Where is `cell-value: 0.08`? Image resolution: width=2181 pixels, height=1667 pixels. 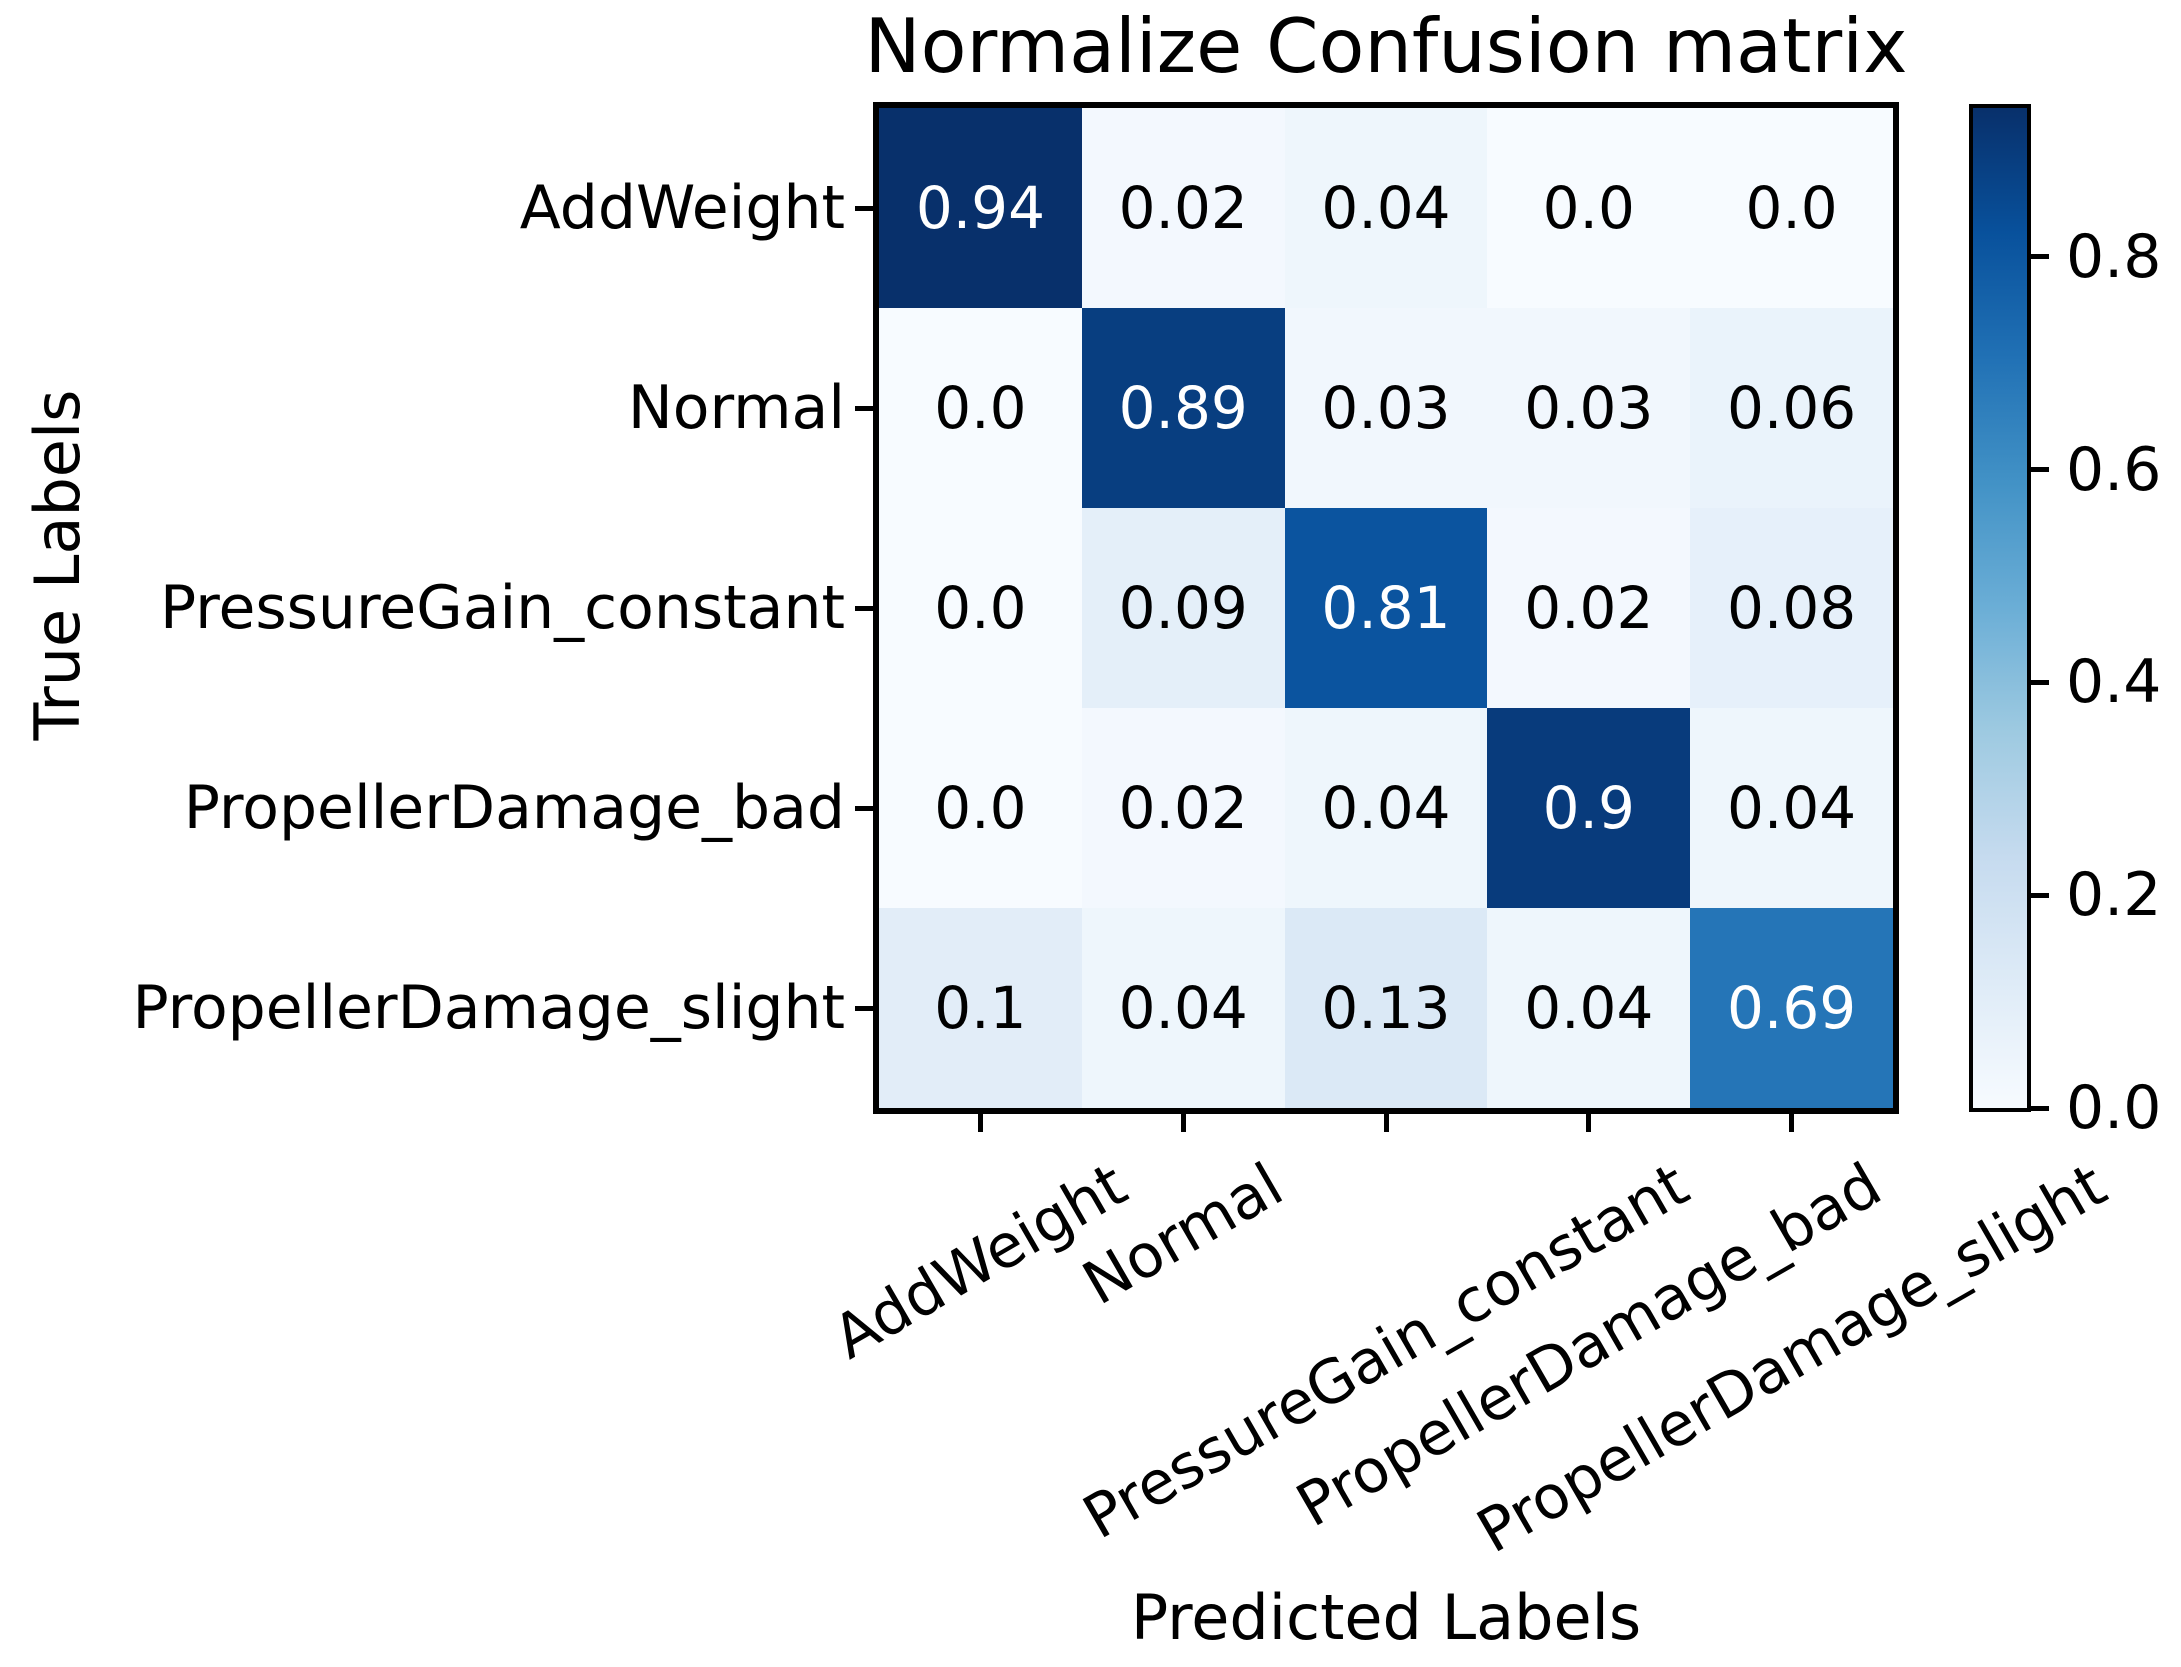 cell-value: 0.08 is located at coordinates (1792, 608).